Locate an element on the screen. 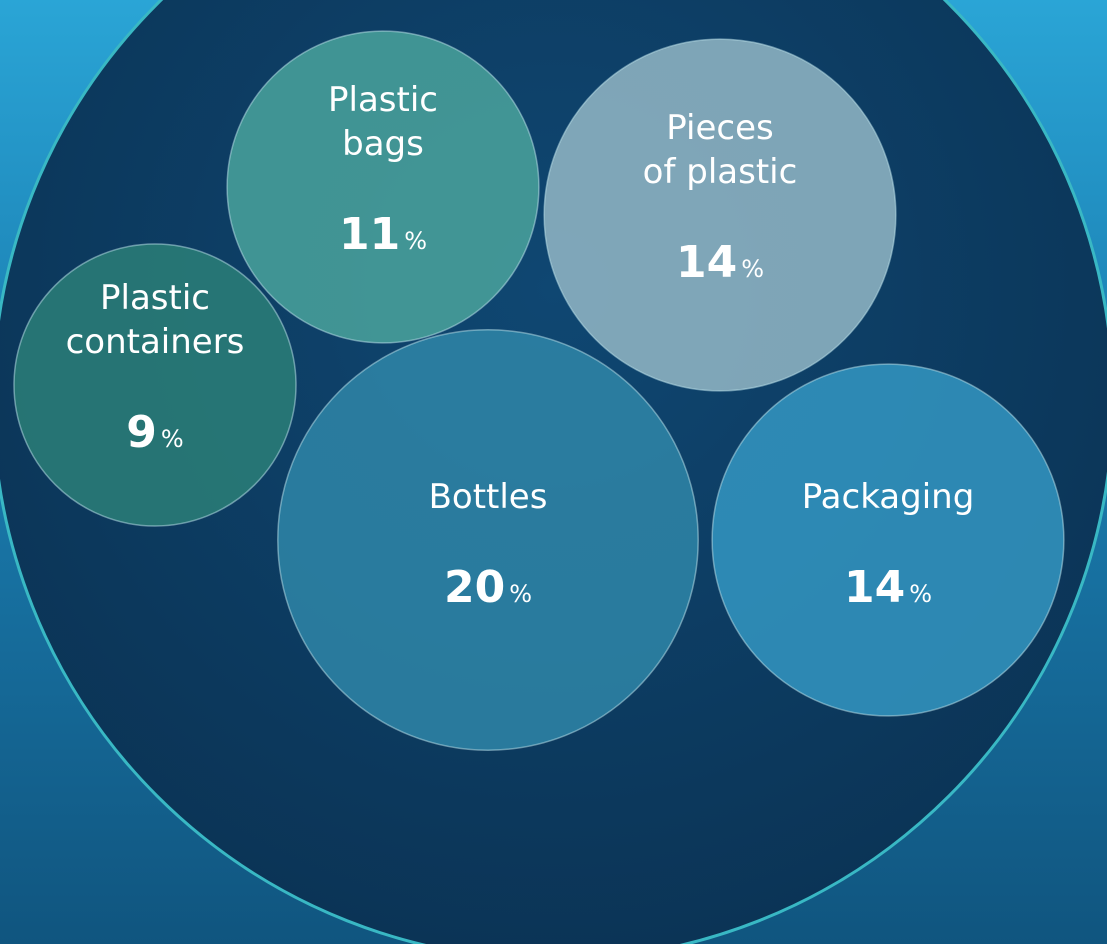  bubble-label: Packaging is located at coordinates (888, 497).